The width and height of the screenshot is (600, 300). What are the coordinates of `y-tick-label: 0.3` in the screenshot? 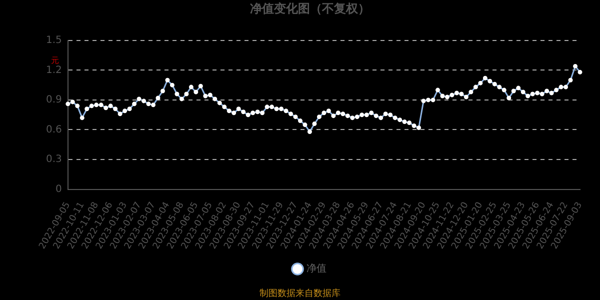 It's located at (54, 160).